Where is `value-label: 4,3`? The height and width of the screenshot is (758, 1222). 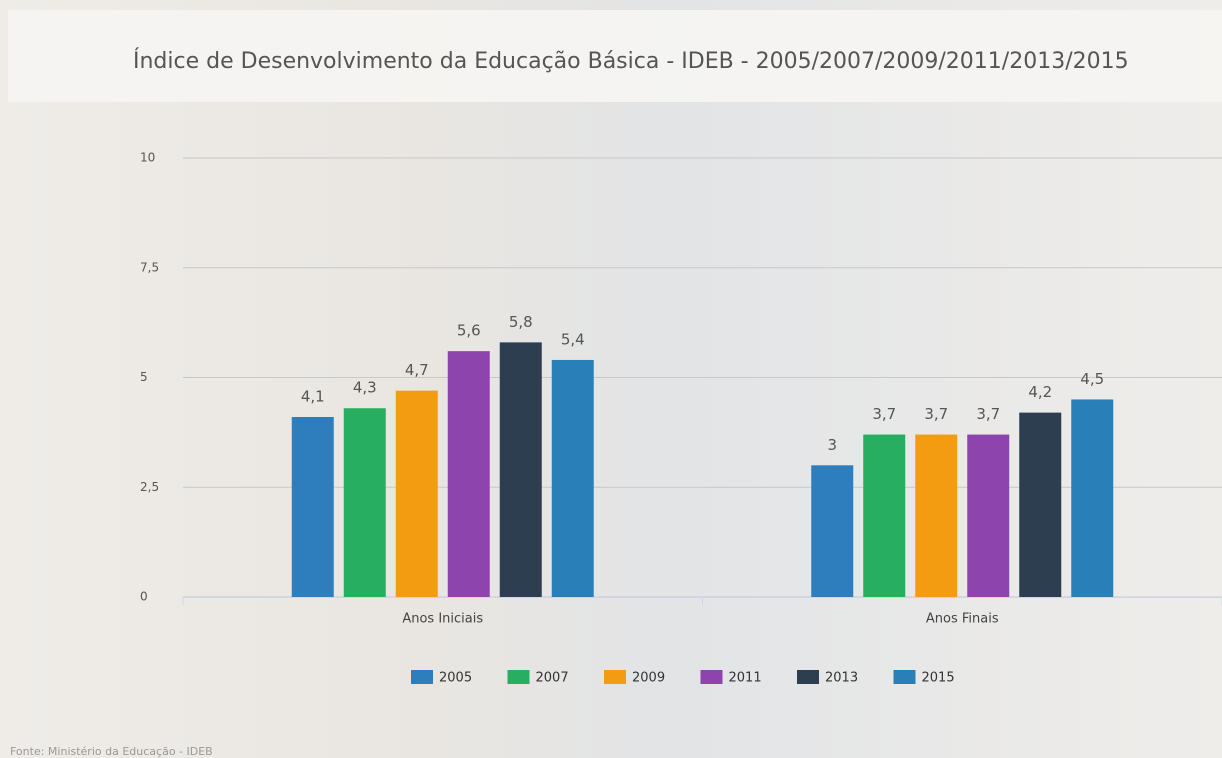 value-label: 4,3 is located at coordinates (365, 388).